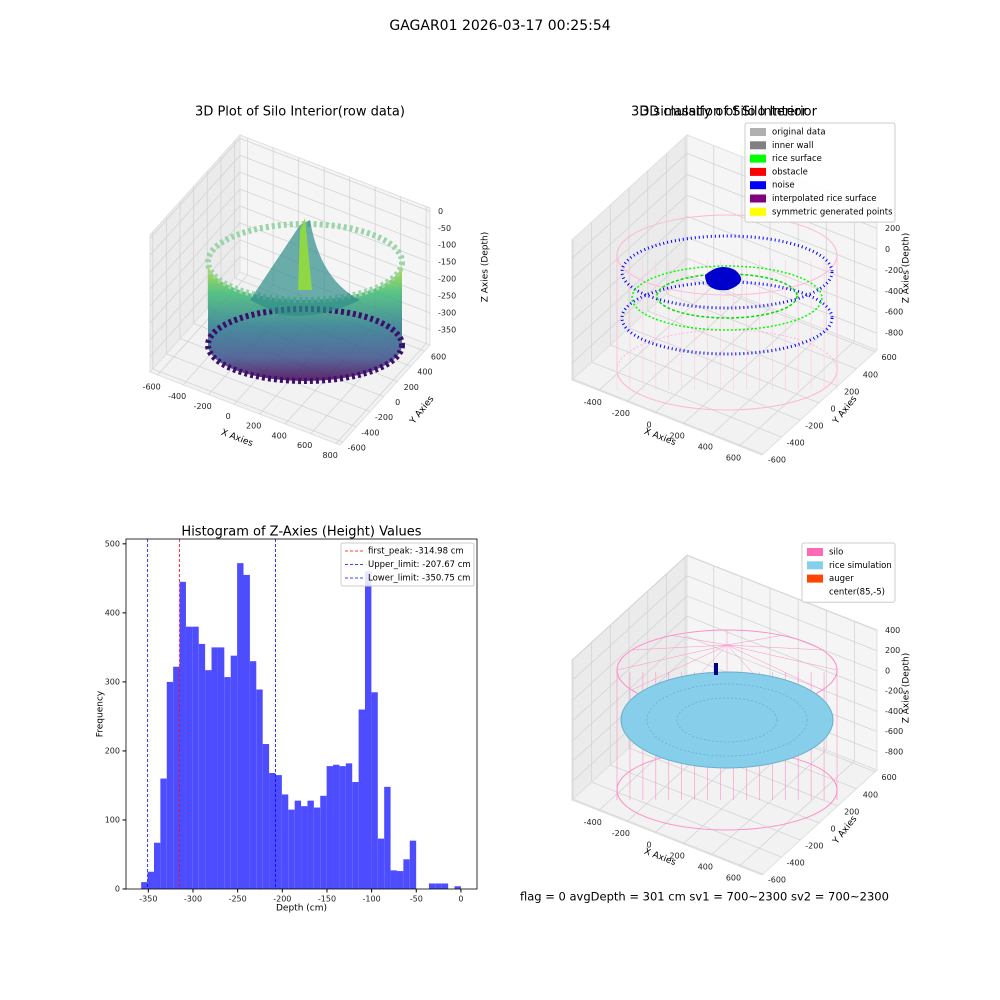 The image size is (1000, 1000). Describe the element at coordinates (372, 899) in the screenshot. I see `x-tick-label: -100` at that location.